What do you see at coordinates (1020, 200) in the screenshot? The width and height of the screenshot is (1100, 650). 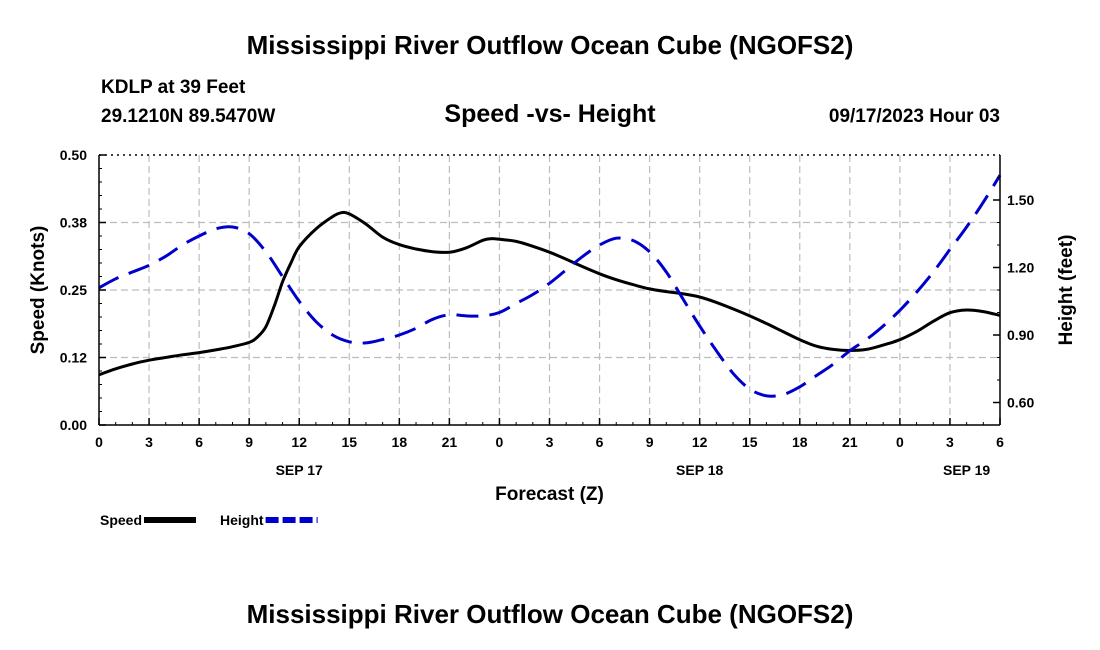 I see `y2-tick-label: 1.50` at bounding box center [1020, 200].